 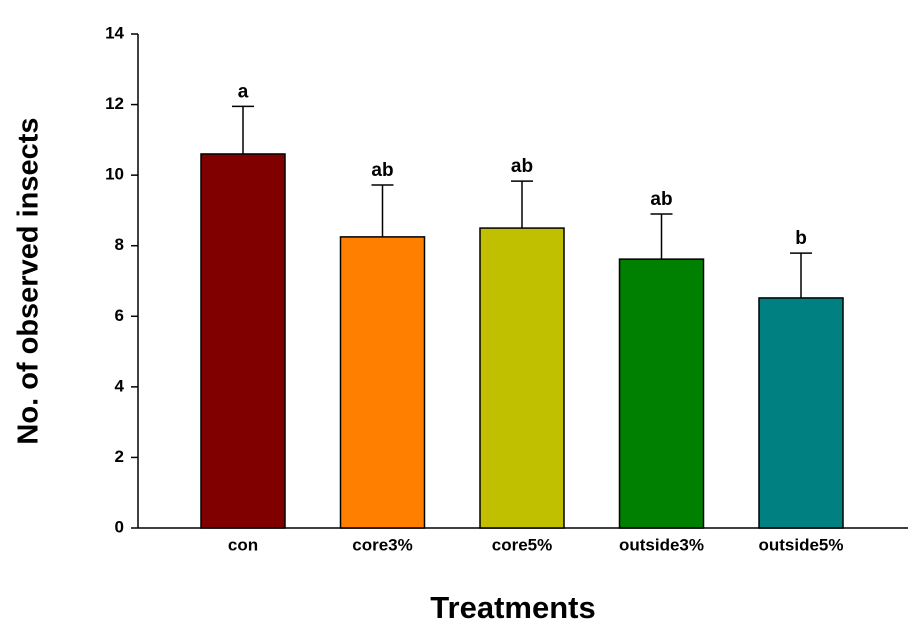 What do you see at coordinates (114, 32) in the screenshot?
I see `y-tick-label: 14` at bounding box center [114, 32].